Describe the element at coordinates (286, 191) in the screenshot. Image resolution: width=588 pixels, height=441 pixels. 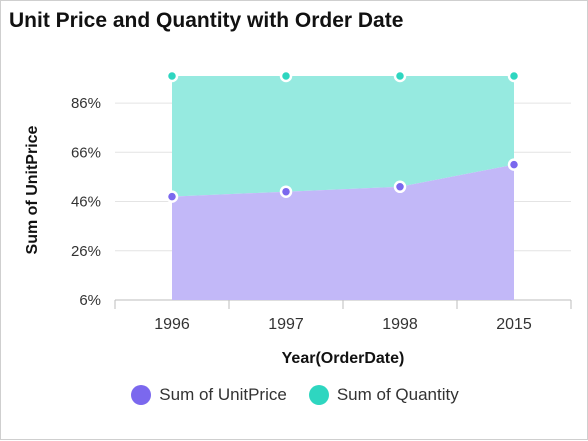
I see `point-unitprice-1997` at that location.